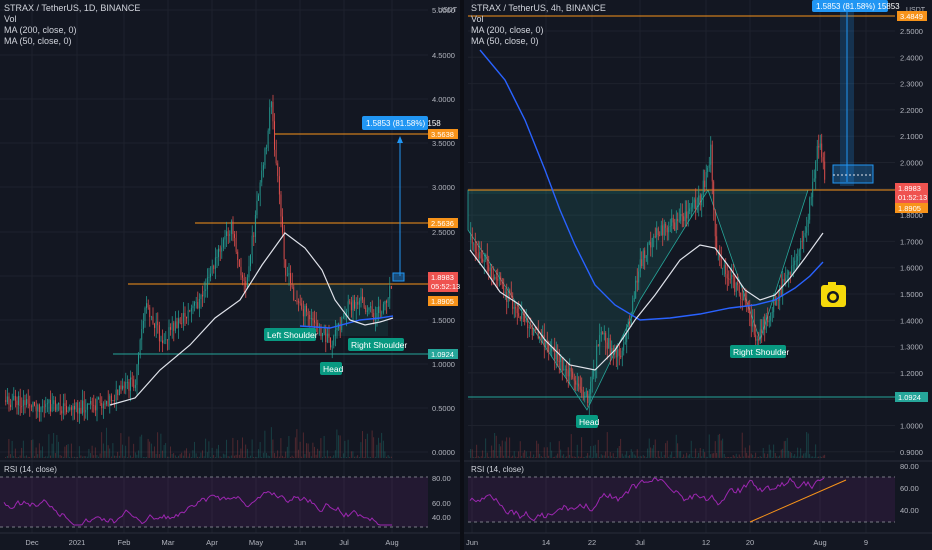 The image size is (932, 550). I want to click on bar-countdown: 01:52:13, so click(912, 197).